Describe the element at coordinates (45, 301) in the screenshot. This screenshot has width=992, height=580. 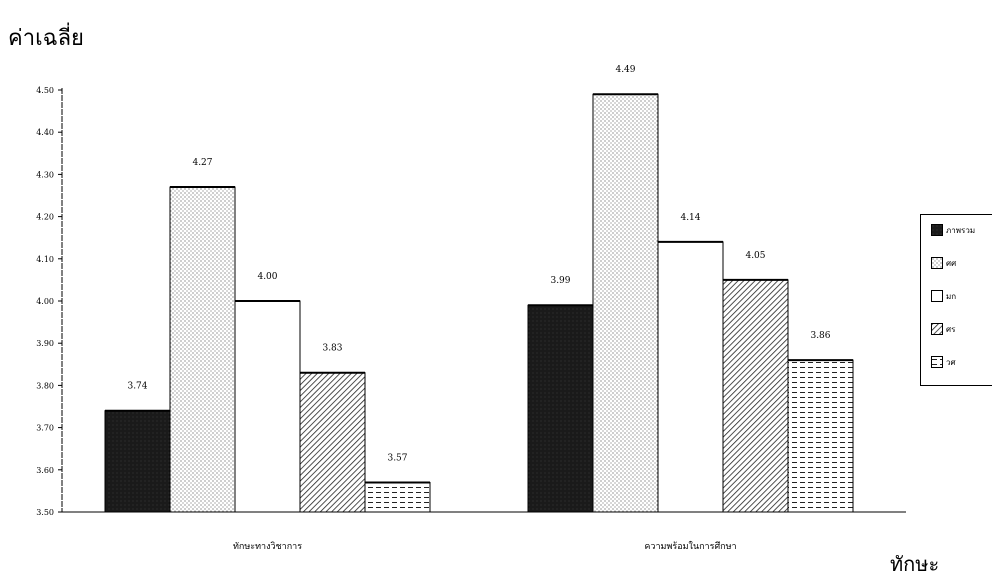
I see `y-tick-label: 4.00` at that location.